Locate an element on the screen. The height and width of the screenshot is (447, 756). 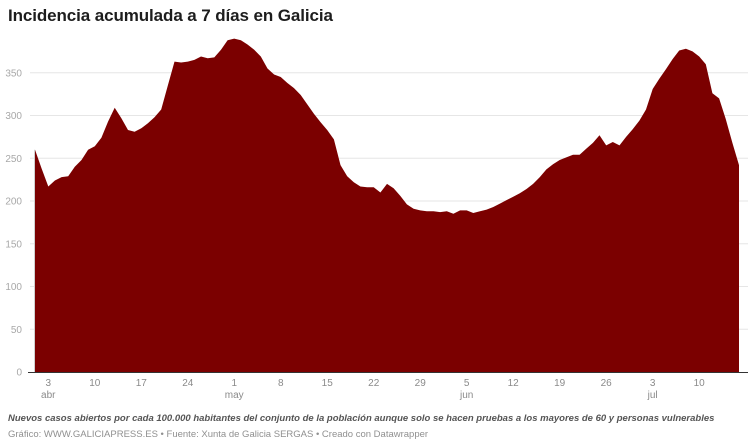
y-tick-label: 0 is located at coordinates (19, 373).